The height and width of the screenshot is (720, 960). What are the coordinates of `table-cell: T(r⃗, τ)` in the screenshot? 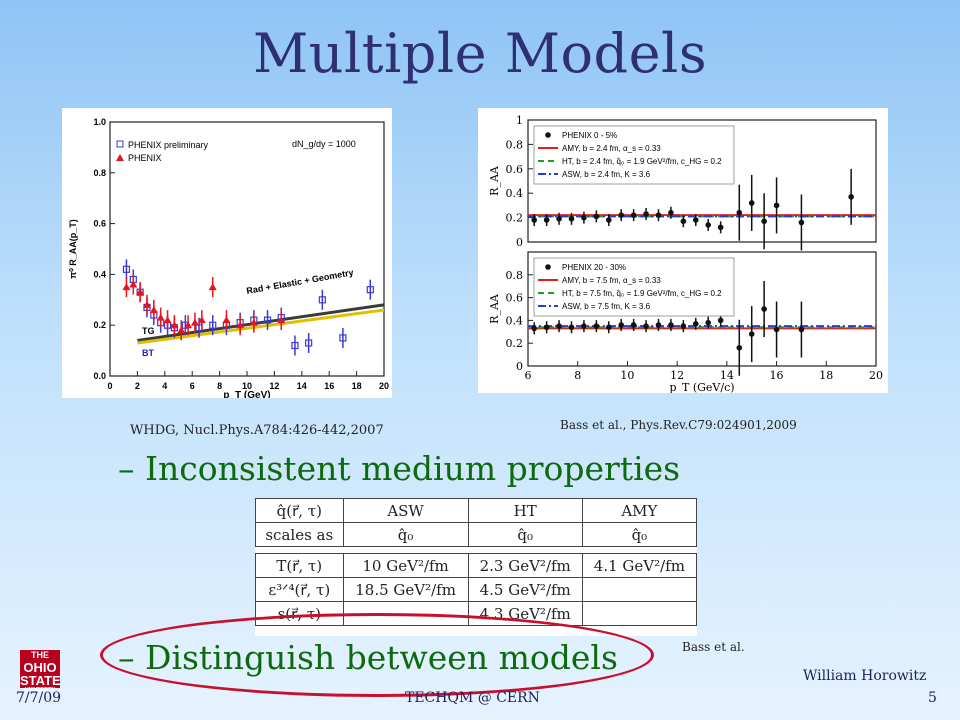 It's located at (299, 565).